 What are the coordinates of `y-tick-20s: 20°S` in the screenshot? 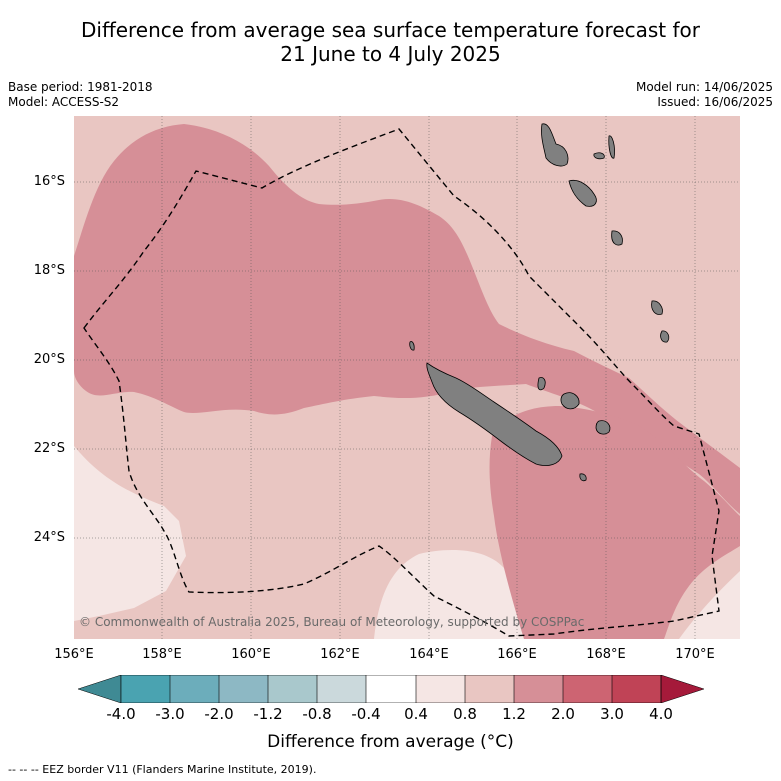 It's located at (49, 359).